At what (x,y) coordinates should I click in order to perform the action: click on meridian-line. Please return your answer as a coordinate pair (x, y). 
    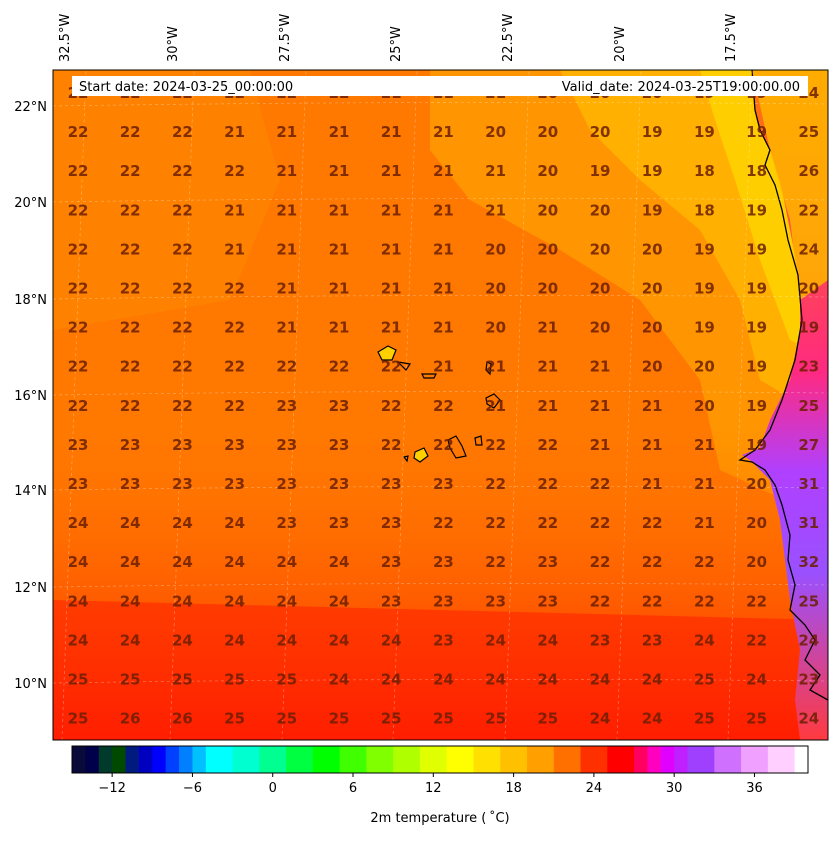
    Looking at the image, I should click on (294, 405).